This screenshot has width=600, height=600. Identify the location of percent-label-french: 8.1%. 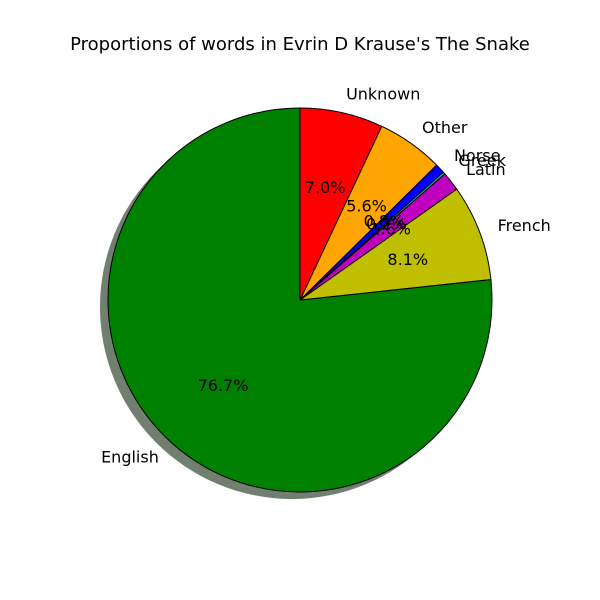
(407, 259).